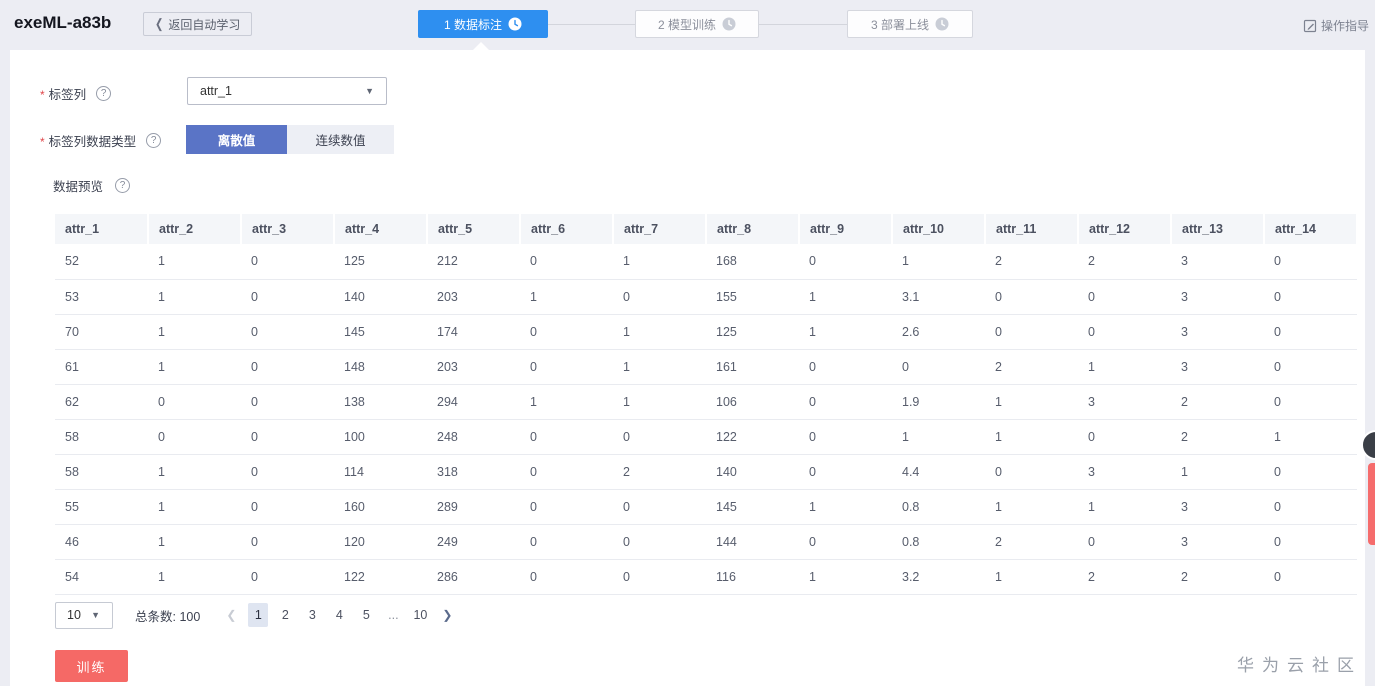 Image resolution: width=1375 pixels, height=686 pixels. Describe the element at coordinates (168, 616) in the screenshot. I see `total-count: 总条数: 100` at that location.